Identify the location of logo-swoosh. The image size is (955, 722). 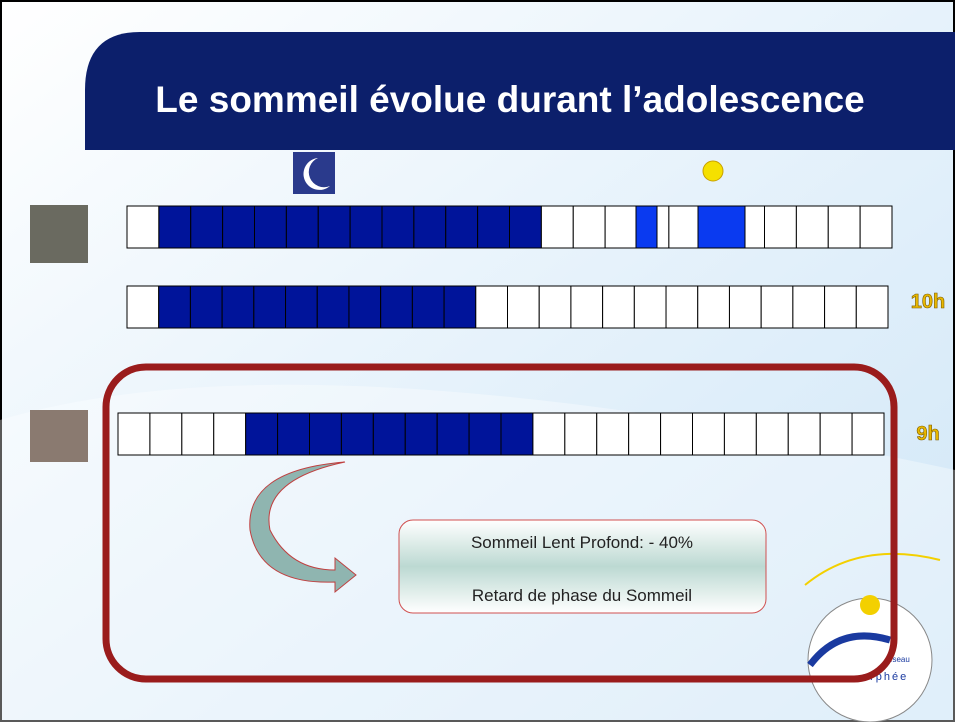
(849, 650).